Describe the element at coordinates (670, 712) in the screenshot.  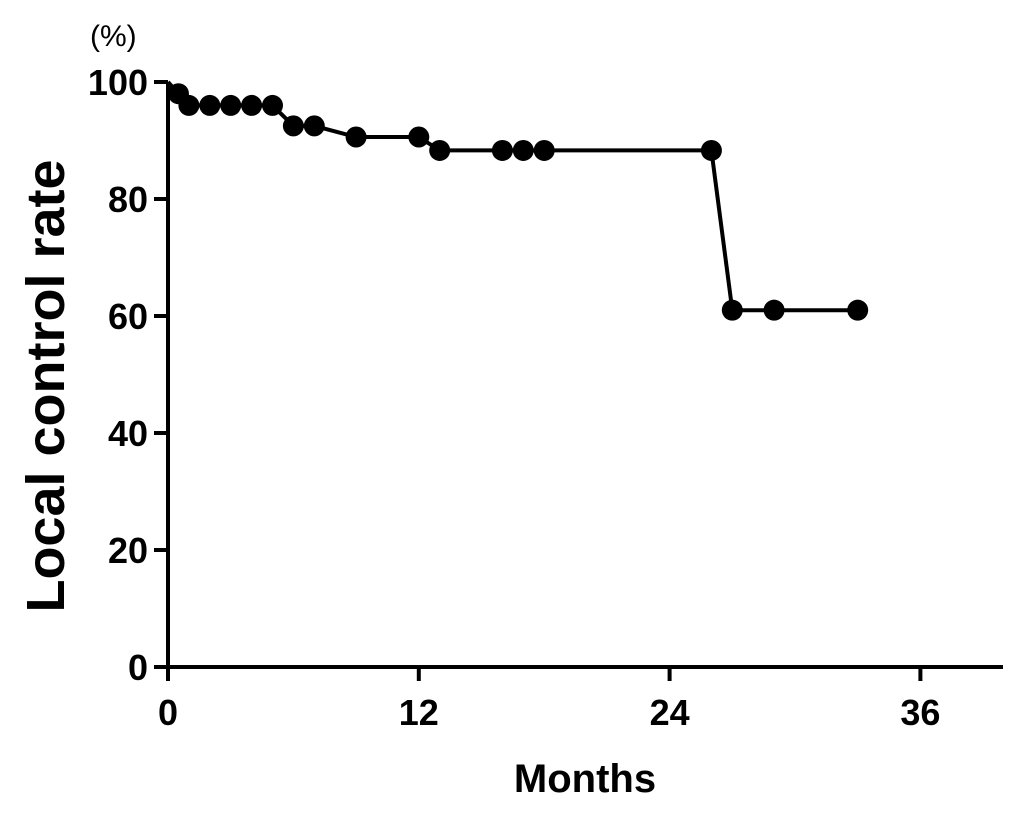
I see `x-tick-label: 24` at that location.